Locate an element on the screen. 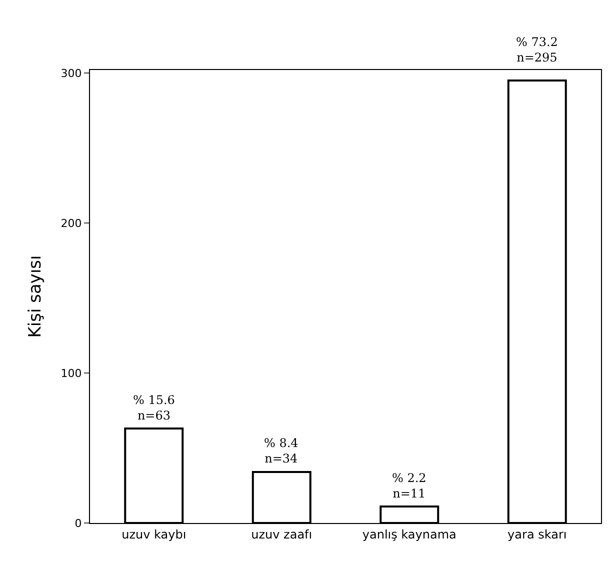 The height and width of the screenshot is (568, 616). data-label: % 15.6 n=63 is located at coordinates (154, 408).